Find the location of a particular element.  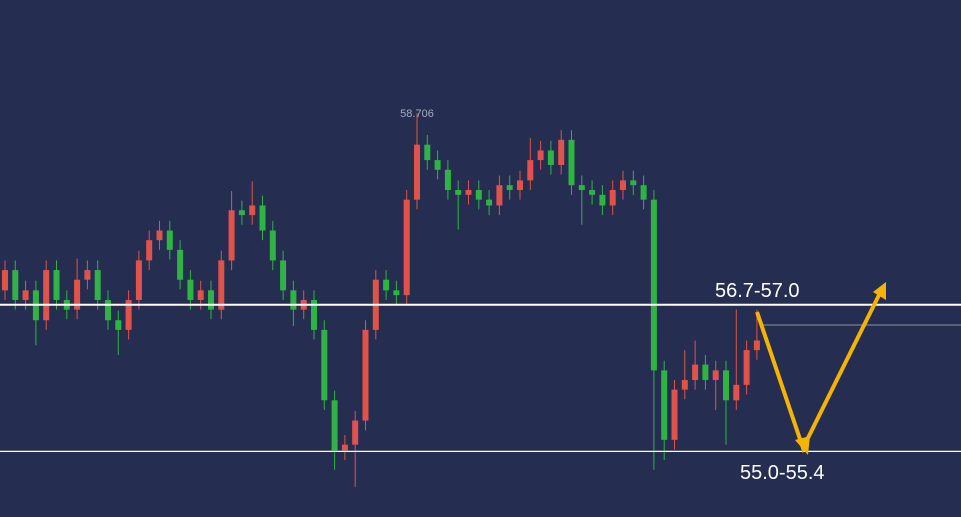

resistance-label: 56.7-57.0 is located at coordinates (757, 291).